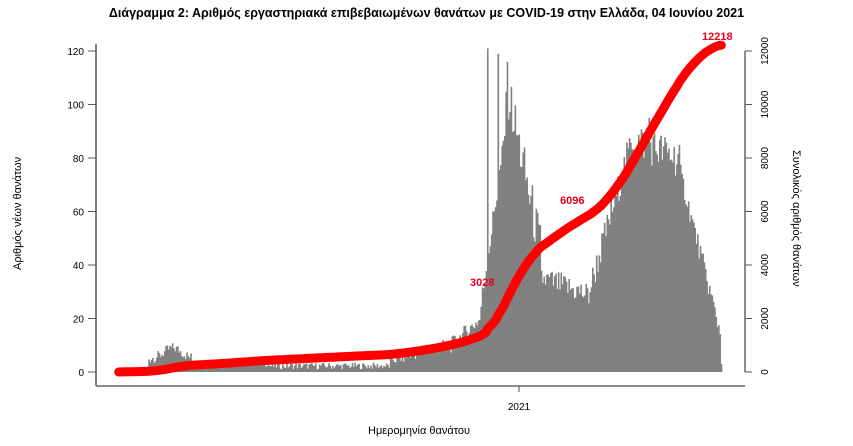 The height and width of the screenshot is (446, 853). Describe the element at coordinates (79, 266) in the screenshot. I see `y-left-tick-label: 40` at that location.